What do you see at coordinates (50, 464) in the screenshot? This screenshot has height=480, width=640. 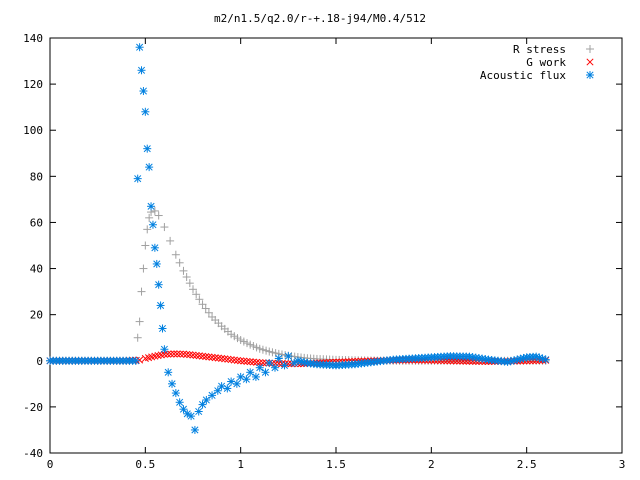 I see `x-tick-label: 0` at bounding box center [50, 464].